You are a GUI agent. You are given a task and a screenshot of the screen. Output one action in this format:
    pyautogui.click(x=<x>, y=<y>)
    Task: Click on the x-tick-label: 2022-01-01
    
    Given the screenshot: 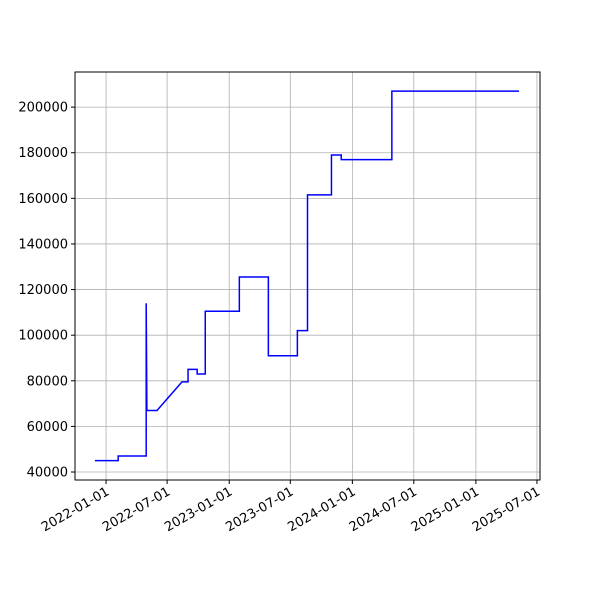 What is the action you would take?
    pyautogui.click(x=75, y=509)
    